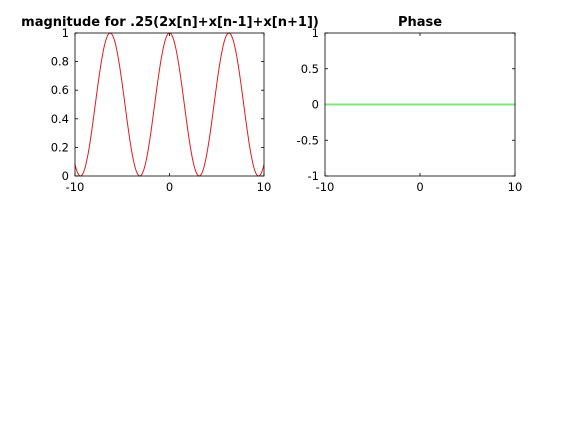 This screenshot has width=570, height=424. What do you see at coordinates (60, 119) in the screenshot?
I see `magnitude-y-tick-label: 0.4` at bounding box center [60, 119].